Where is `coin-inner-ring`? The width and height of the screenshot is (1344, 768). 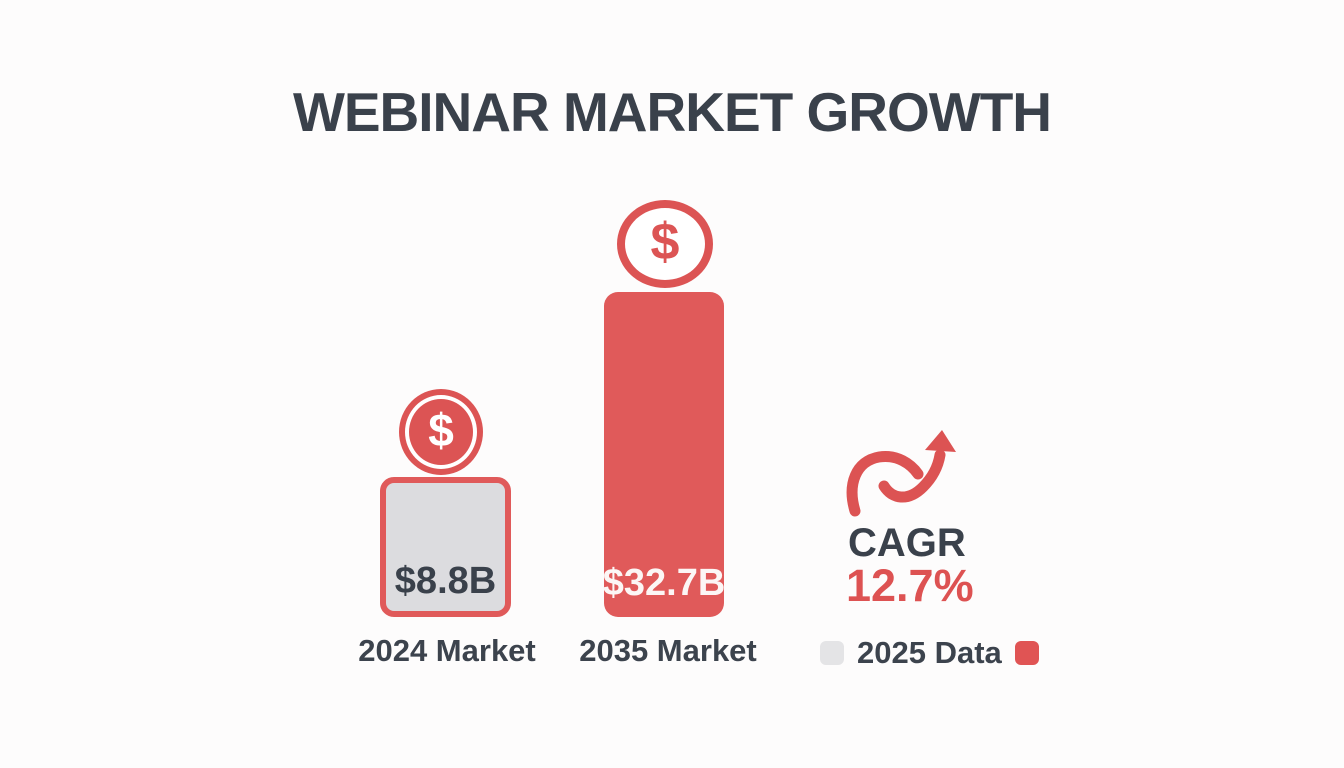
coin-inner-ring is located at coordinates (441, 432).